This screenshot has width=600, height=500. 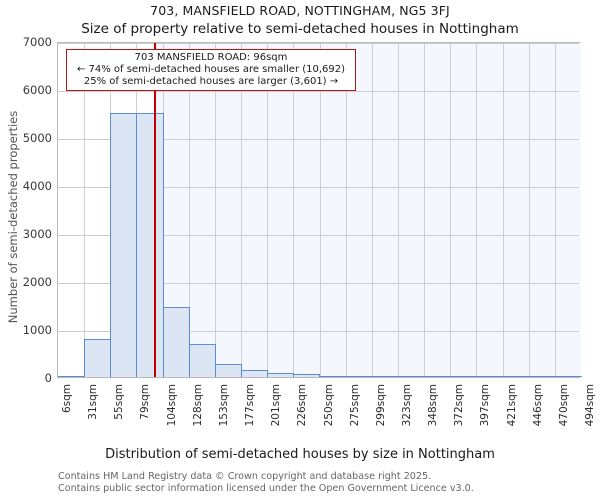 What do you see at coordinates (537, 405) in the screenshot?
I see `x-axis-tick-label: 446sqm` at bounding box center [537, 405].